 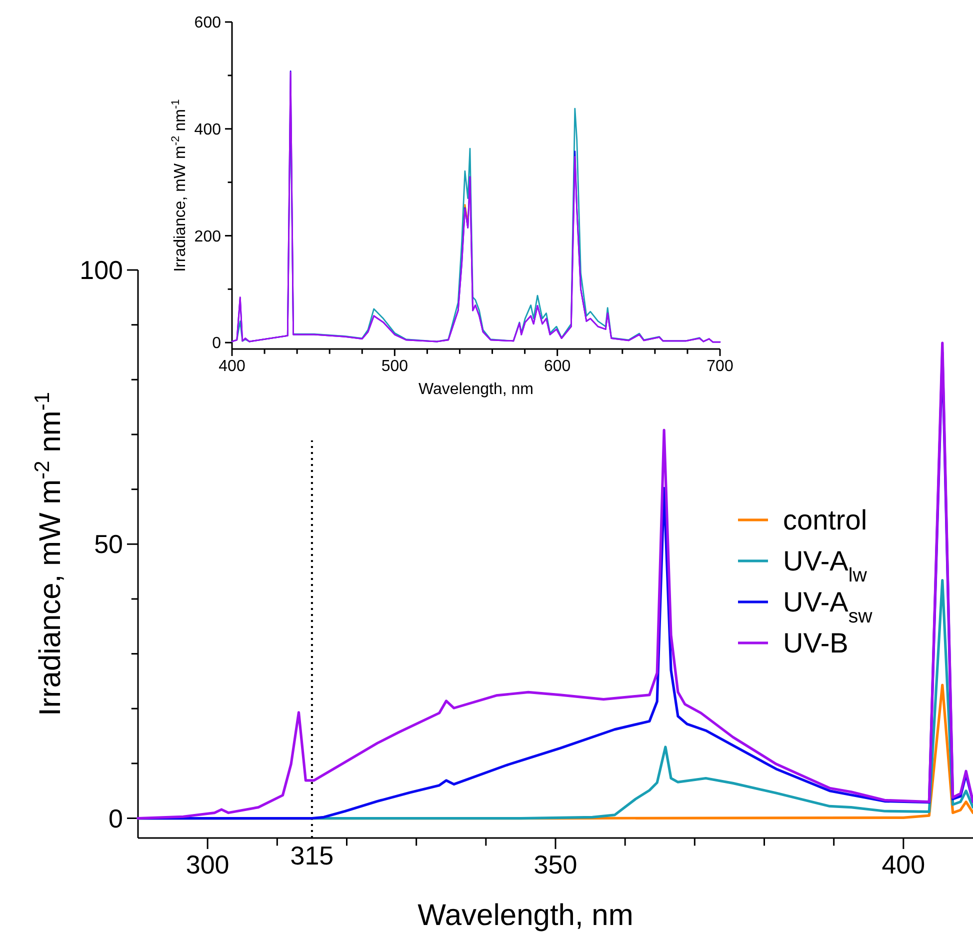 I want to click on x-tick-label: 500, so click(x=394, y=367).